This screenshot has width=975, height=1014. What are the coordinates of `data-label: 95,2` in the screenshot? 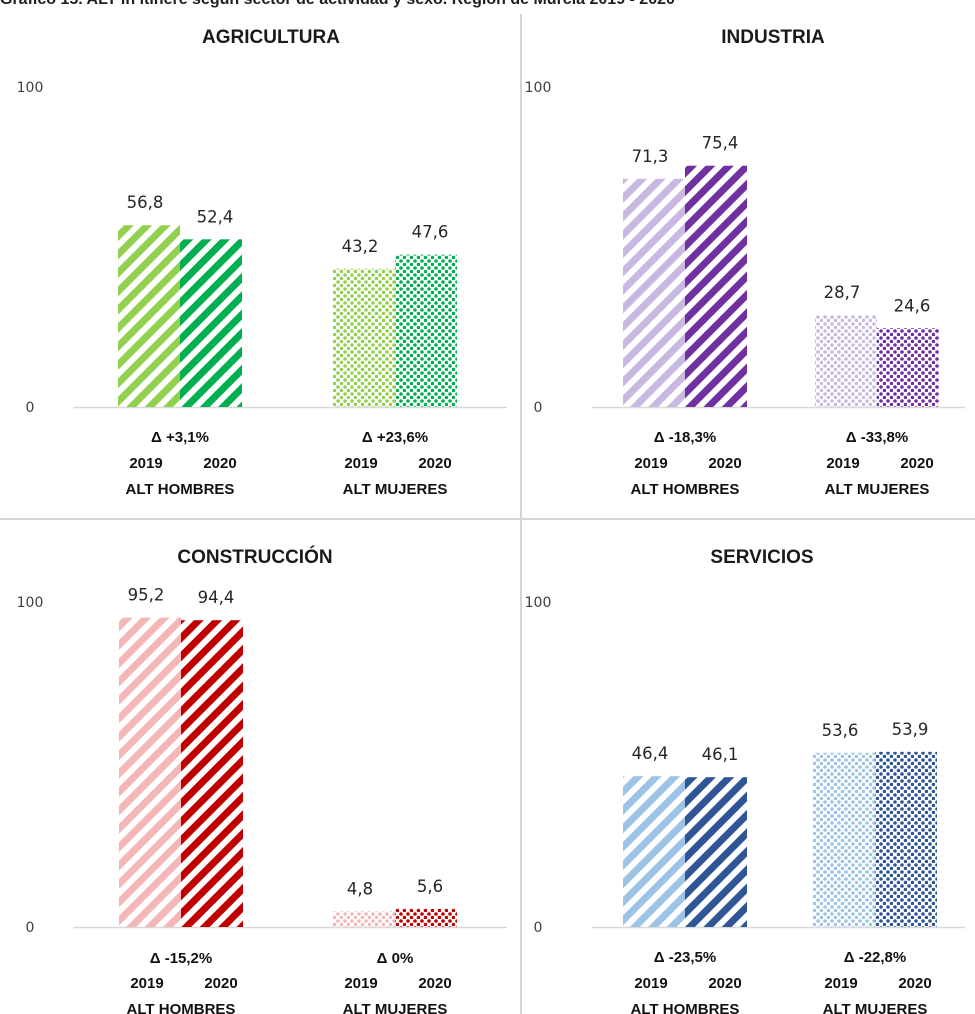 It's located at (146, 595).